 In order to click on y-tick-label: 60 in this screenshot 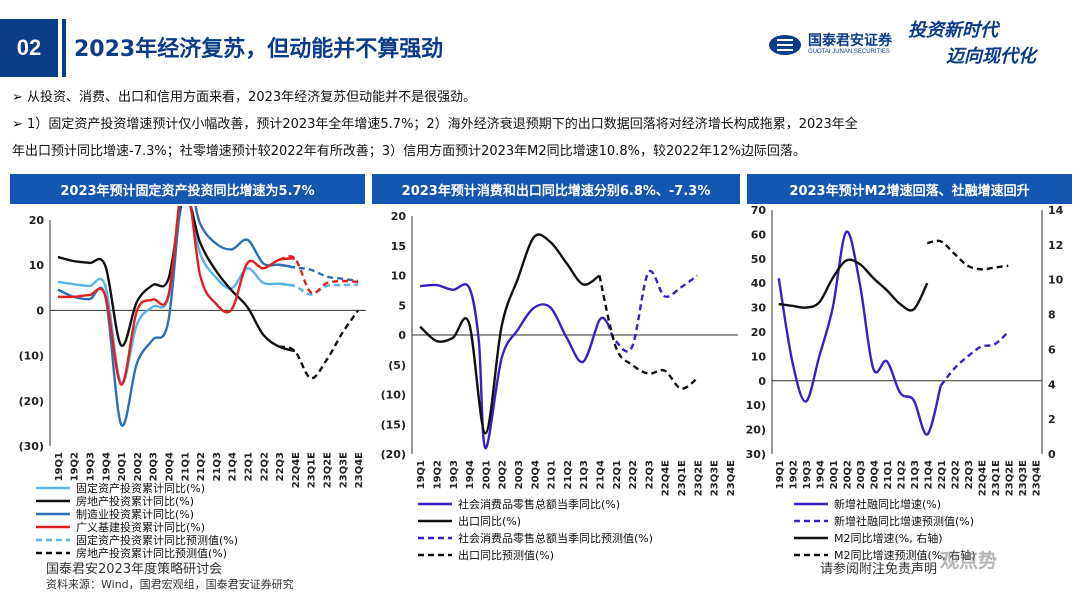, I will do `click(759, 234)`.